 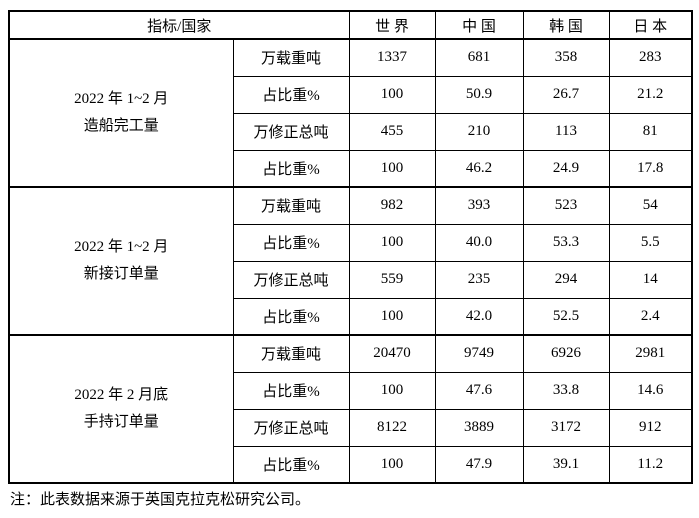 I want to click on value-cell: 210, so click(x=479, y=131).